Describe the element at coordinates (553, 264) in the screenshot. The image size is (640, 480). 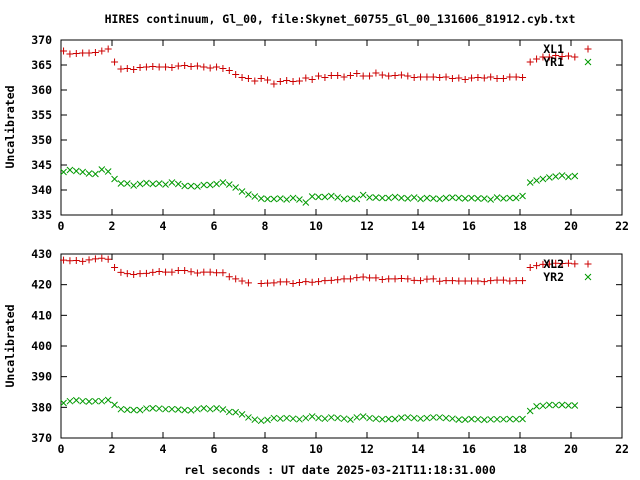
I see `legend-label-xl2: XL2` at that location.